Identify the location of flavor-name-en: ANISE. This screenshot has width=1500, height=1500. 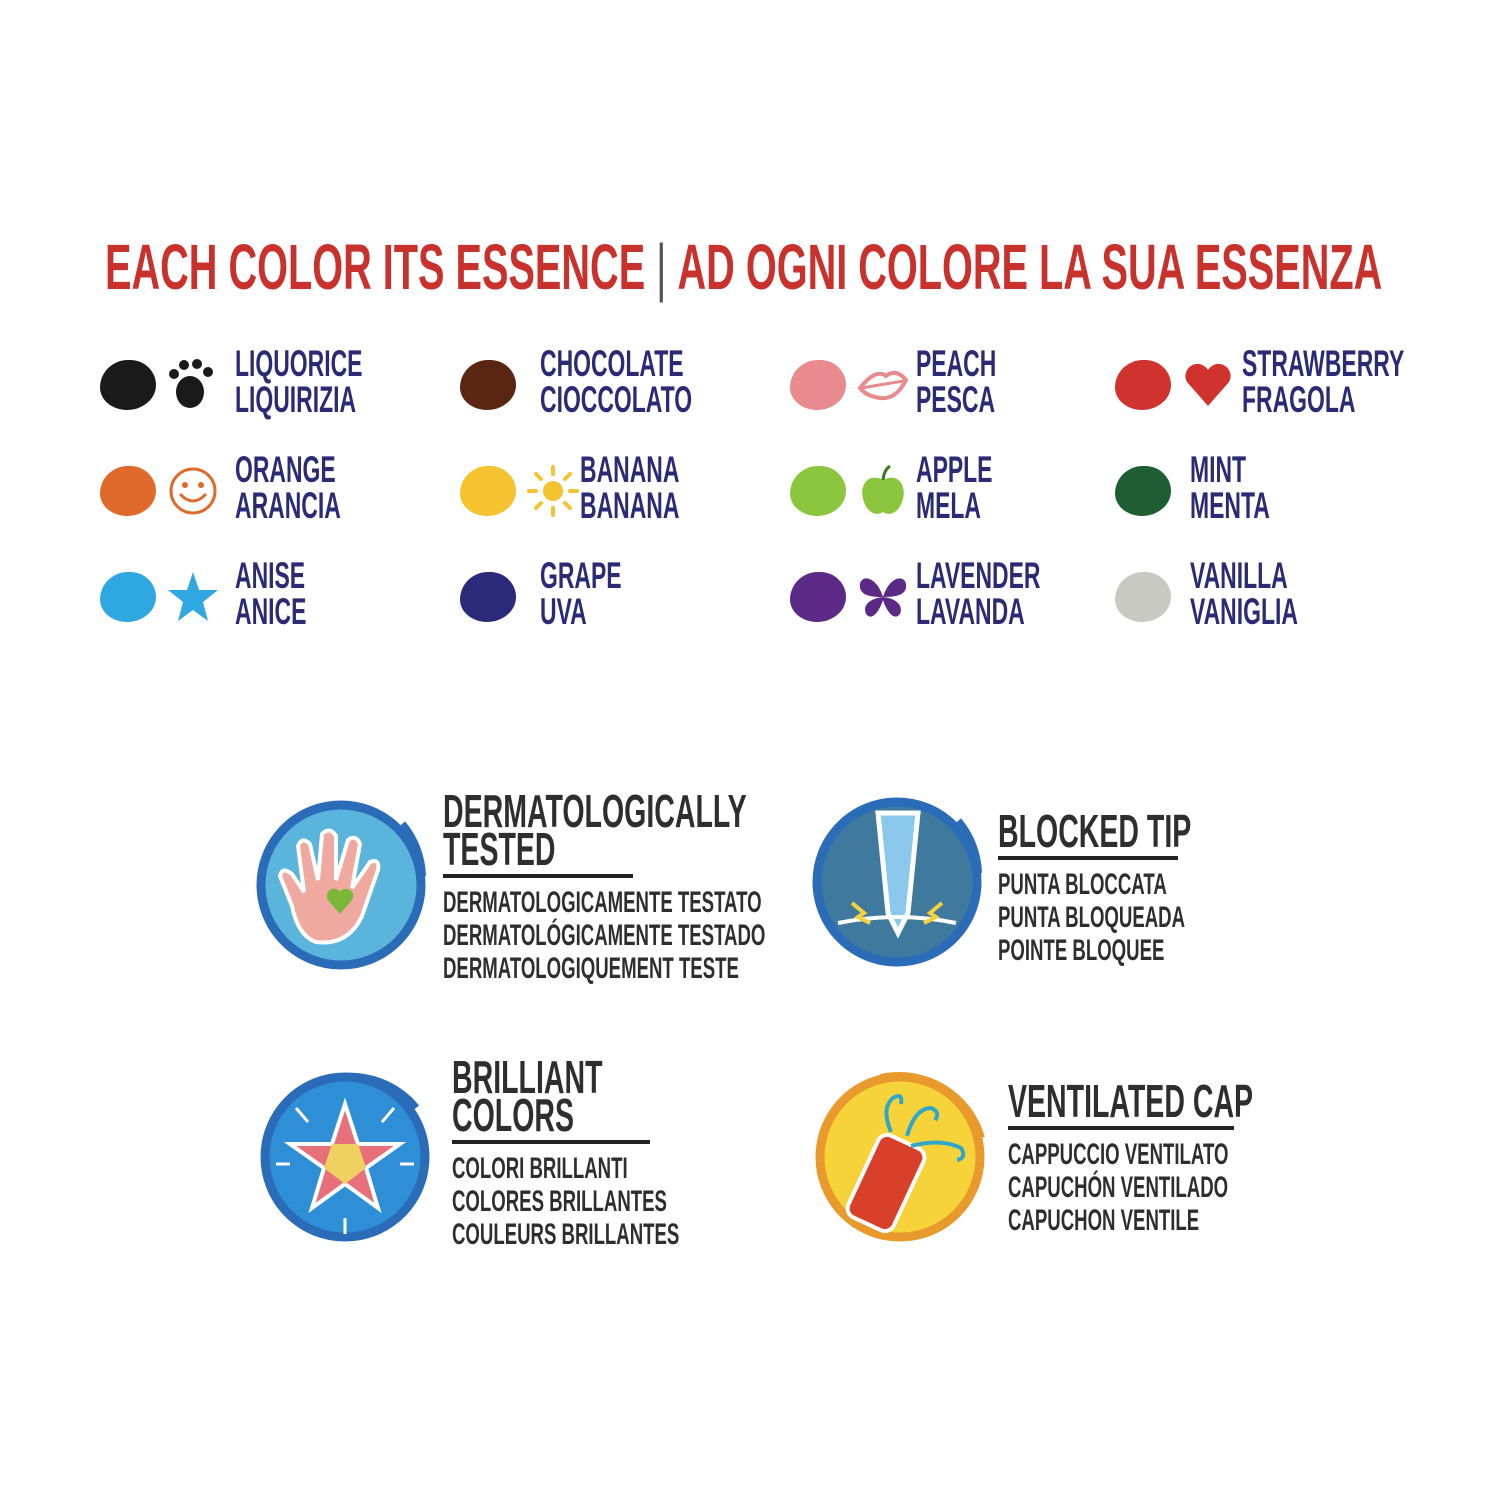
(270, 575).